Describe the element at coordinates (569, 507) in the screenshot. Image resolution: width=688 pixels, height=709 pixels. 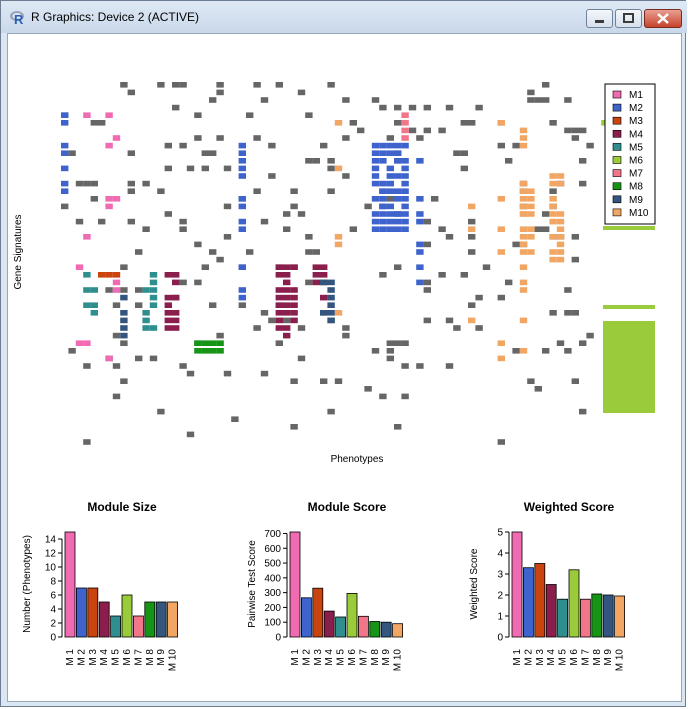
I see `chart-title: Weighted Score` at that location.